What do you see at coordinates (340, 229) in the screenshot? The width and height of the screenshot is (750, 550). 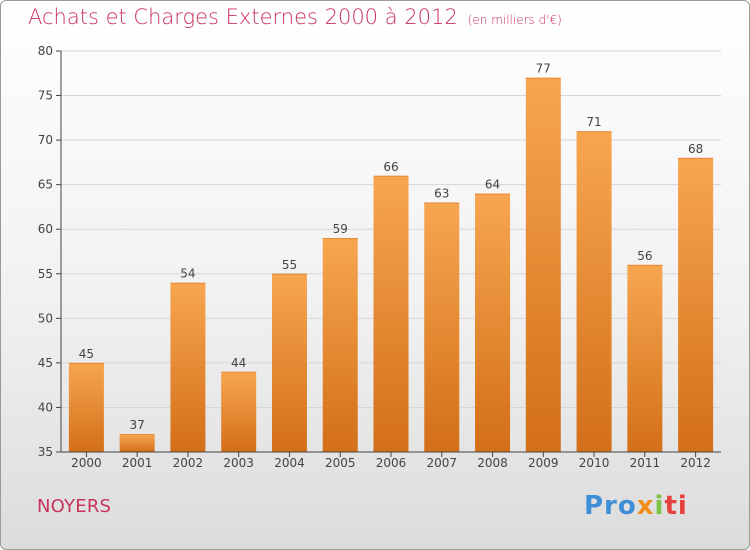 I see `data-label: 59` at bounding box center [340, 229].